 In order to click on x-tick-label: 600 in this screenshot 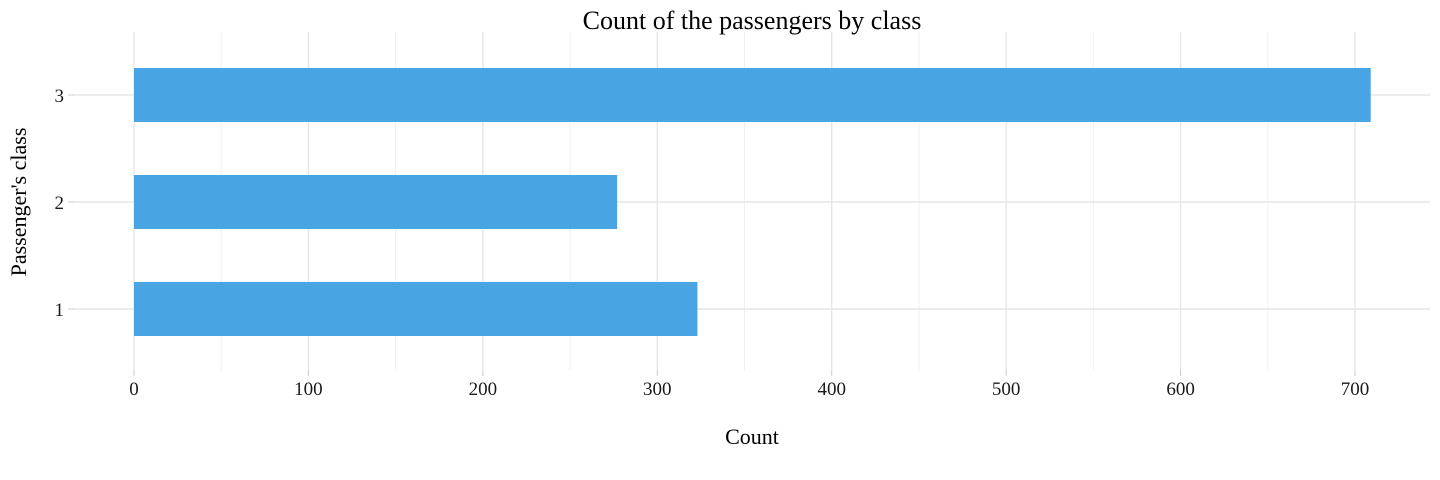, I will do `click(1180, 389)`.